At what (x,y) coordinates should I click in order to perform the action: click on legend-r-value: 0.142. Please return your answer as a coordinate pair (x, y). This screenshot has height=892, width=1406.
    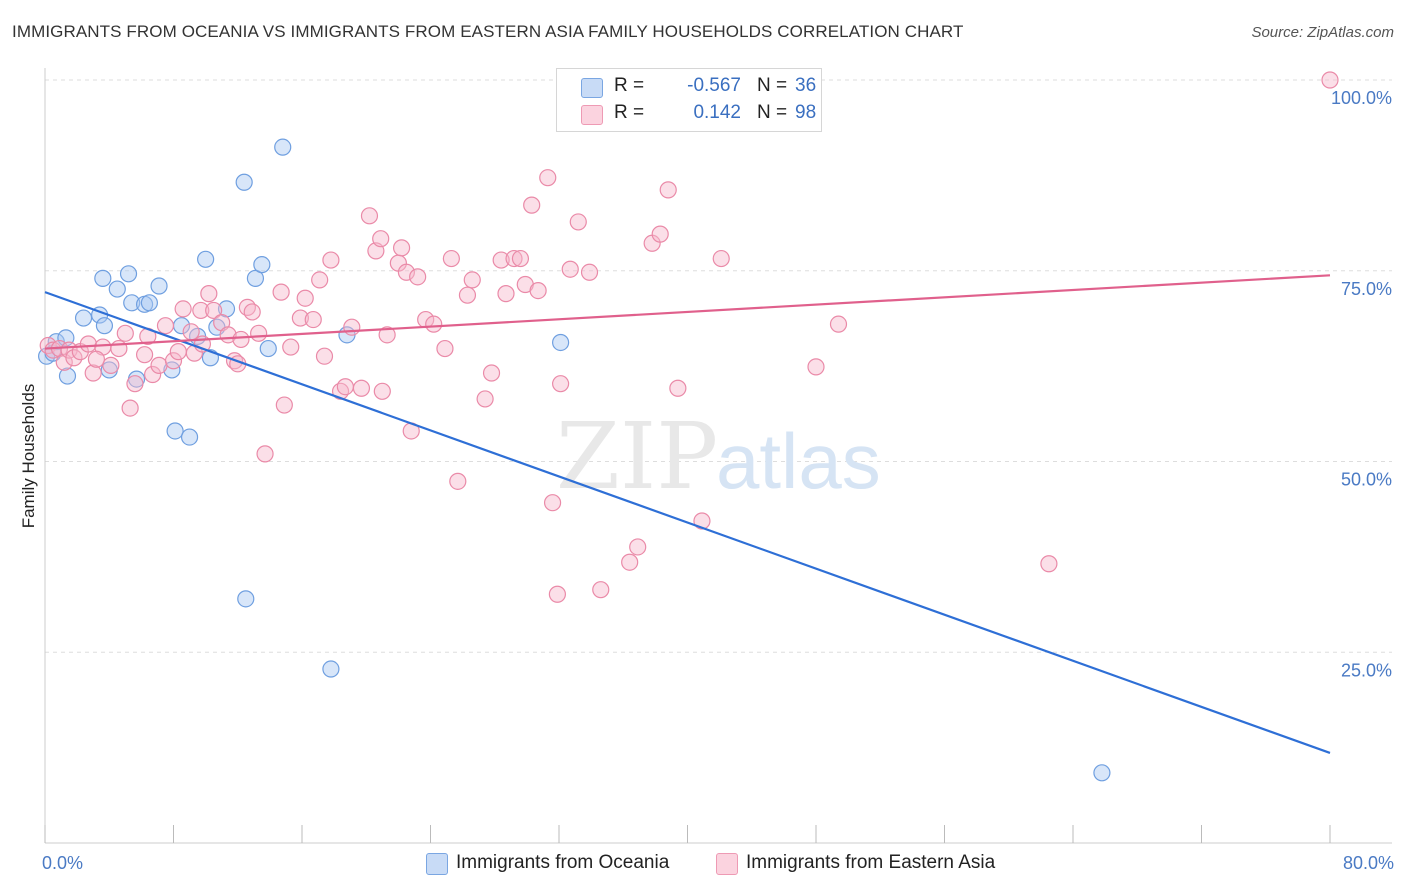
    Looking at the image, I should click on (717, 112).